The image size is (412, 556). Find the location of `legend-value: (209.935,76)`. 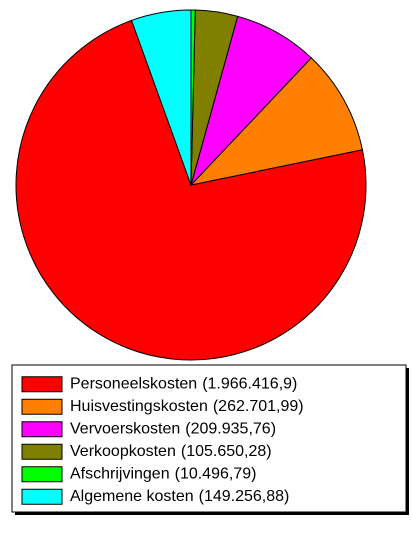

legend-value: (209.935,76) is located at coordinates (230, 428).